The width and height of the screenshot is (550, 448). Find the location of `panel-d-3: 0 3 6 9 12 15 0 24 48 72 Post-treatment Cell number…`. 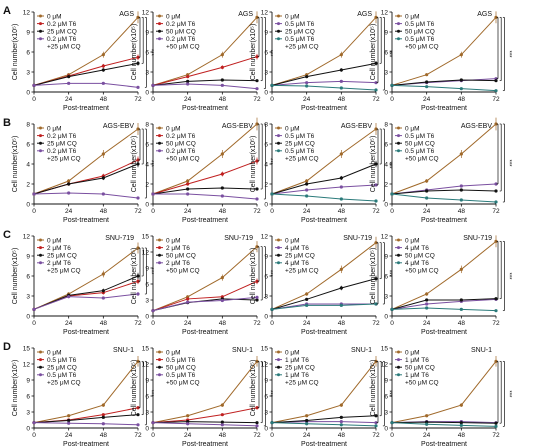

panel-d-3: 0 3 6 9 12 15 0 24 48 72 Post-treatment Cell number… is located at coordinates (320, 397).